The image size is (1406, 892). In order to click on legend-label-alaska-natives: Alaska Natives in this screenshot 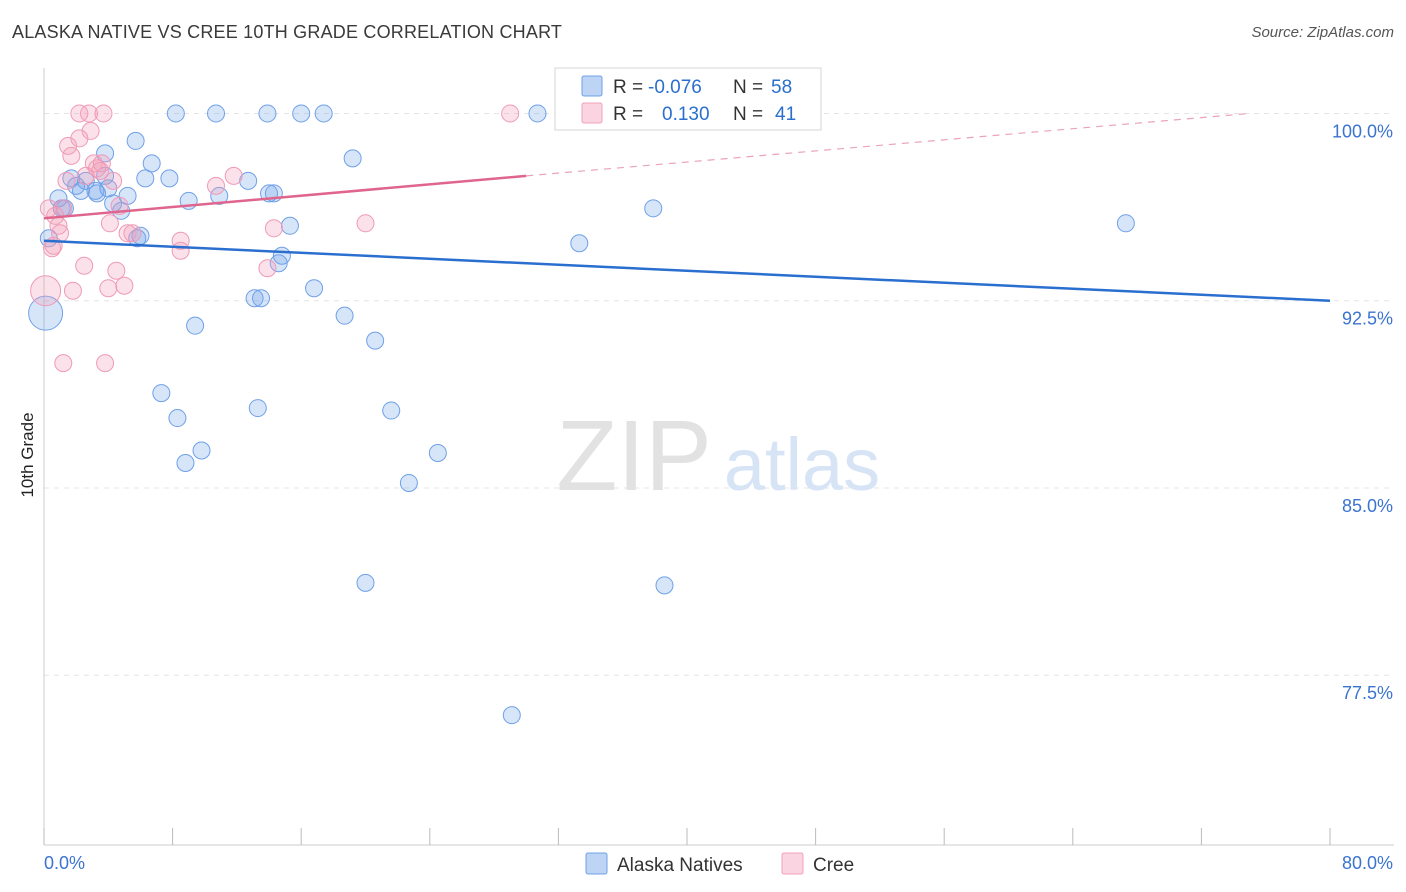, I will do `click(680, 865)`.